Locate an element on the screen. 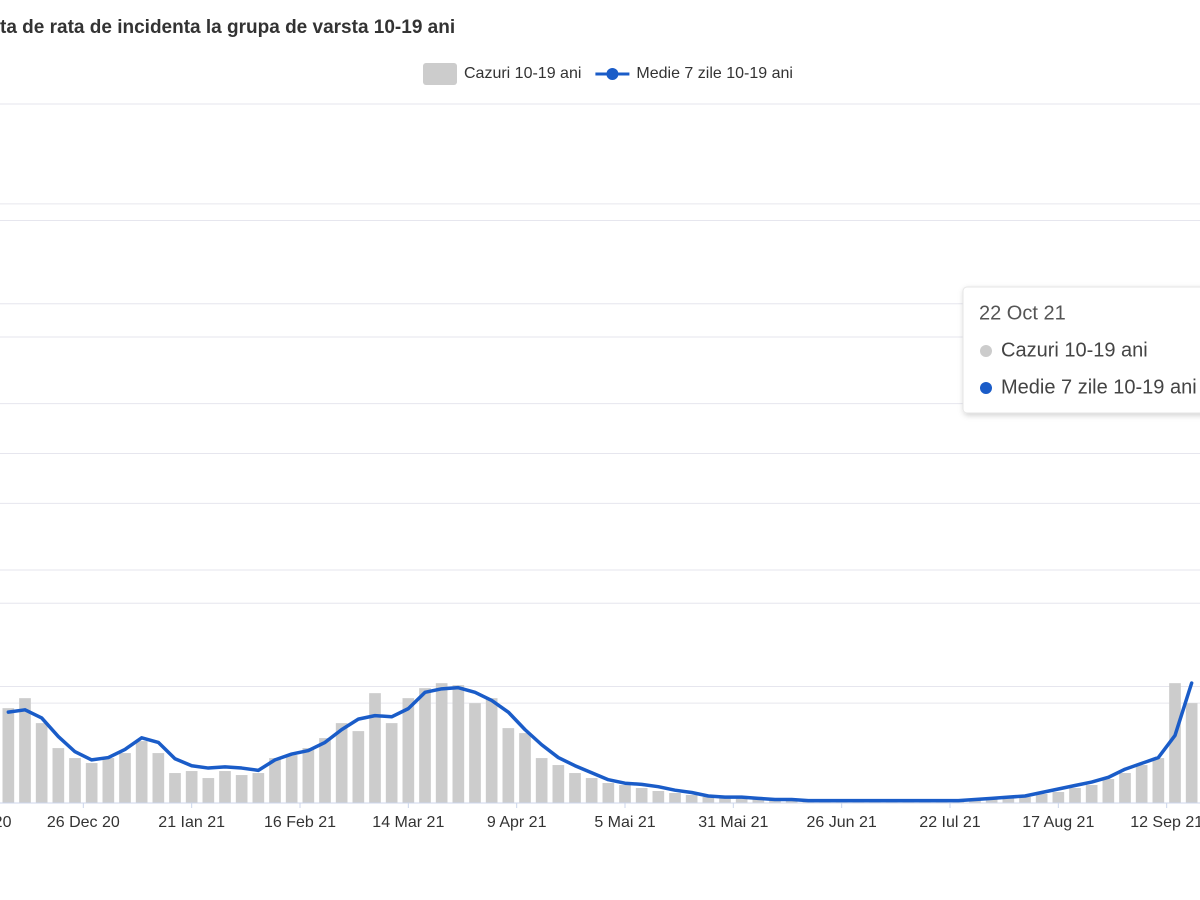 The image size is (1200, 900). x-tick-label: 14 Mar 21 is located at coordinates (408, 822).